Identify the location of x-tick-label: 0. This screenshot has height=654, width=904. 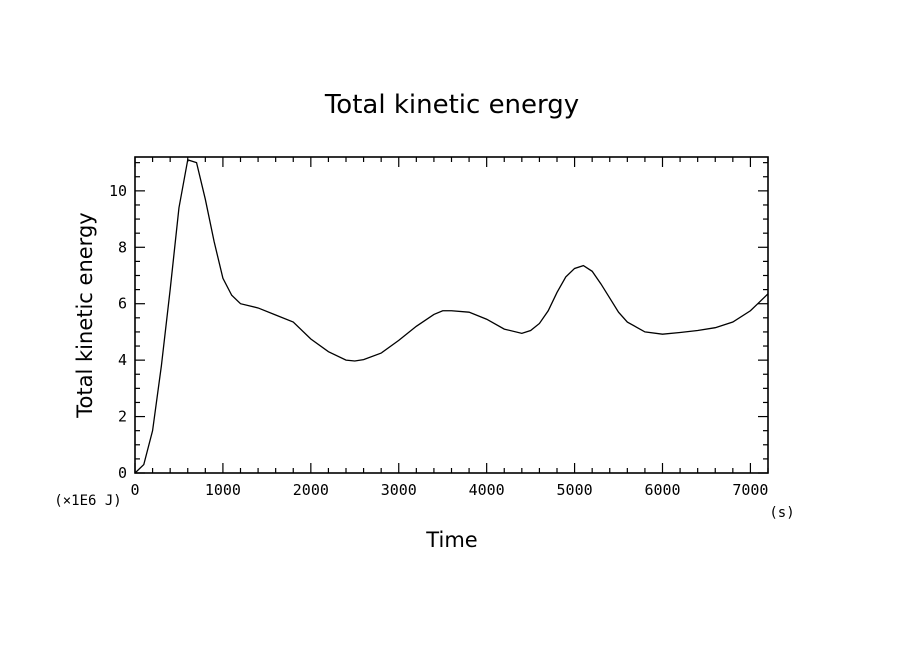
(134, 490).